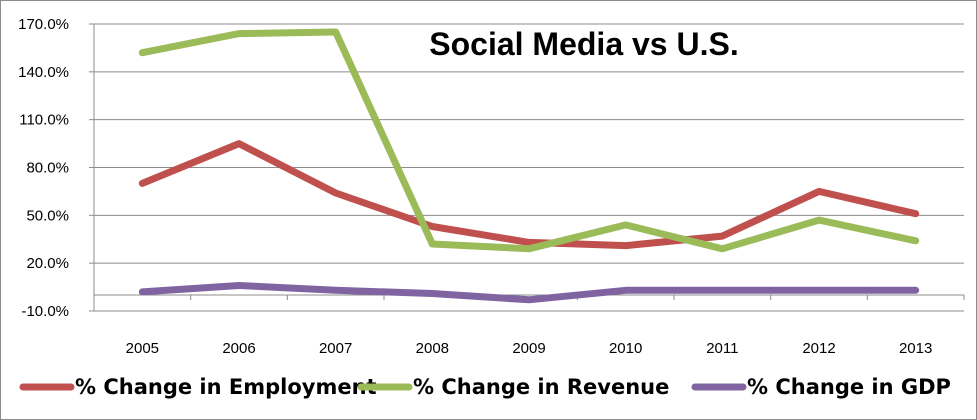 Image resolution: width=977 pixels, height=420 pixels. I want to click on x-tick-label: 2005, so click(142, 348).